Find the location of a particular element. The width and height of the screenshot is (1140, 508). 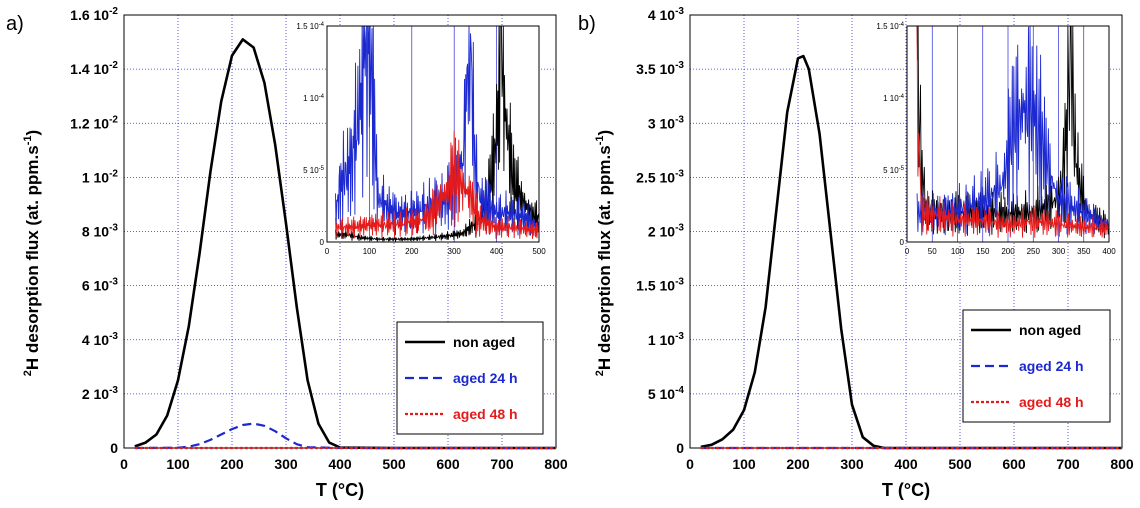

panel-a-inset-xtick-0: 0 is located at coordinates (327, 251).